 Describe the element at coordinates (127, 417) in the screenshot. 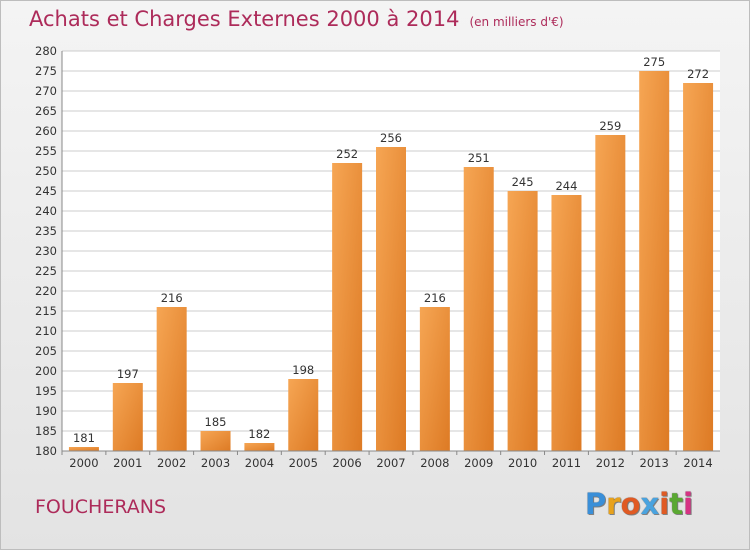

I see `bar-2001` at that location.